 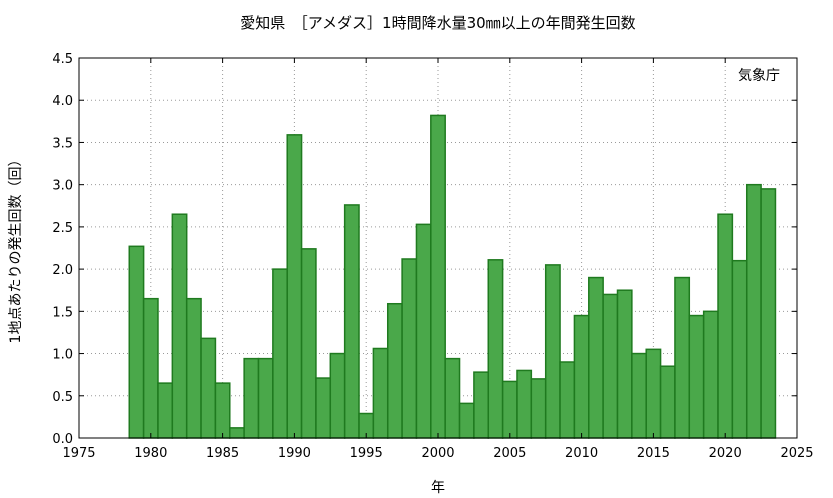 I want to click on bar-1986, so click(x=237, y=433).